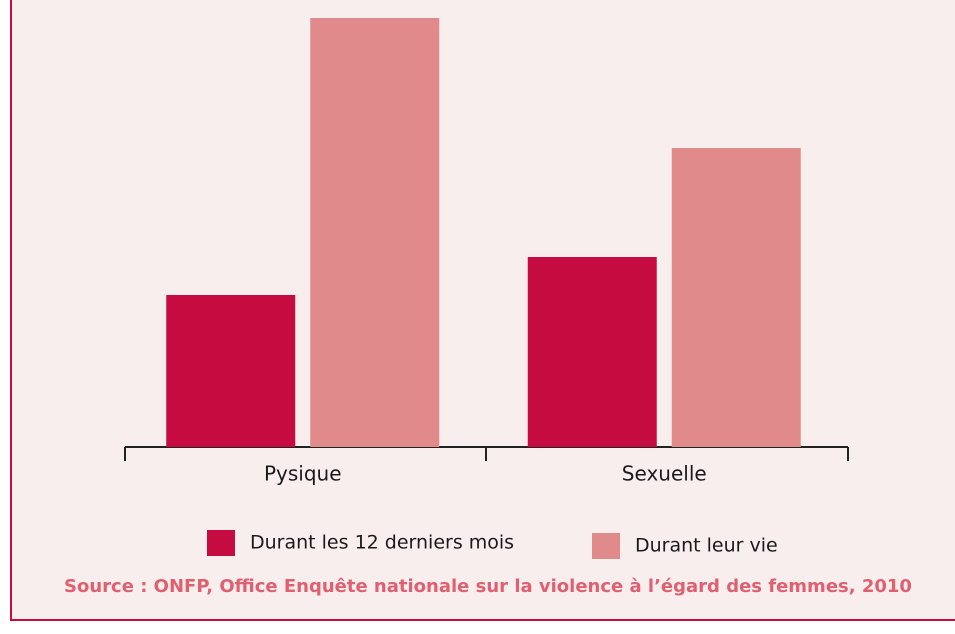 This screenshot has height=634, width=955. Describe the element at coordinates (382, 543) in the screenshot. I see `legend-label: Durant les 12 derniers mois` at that location.